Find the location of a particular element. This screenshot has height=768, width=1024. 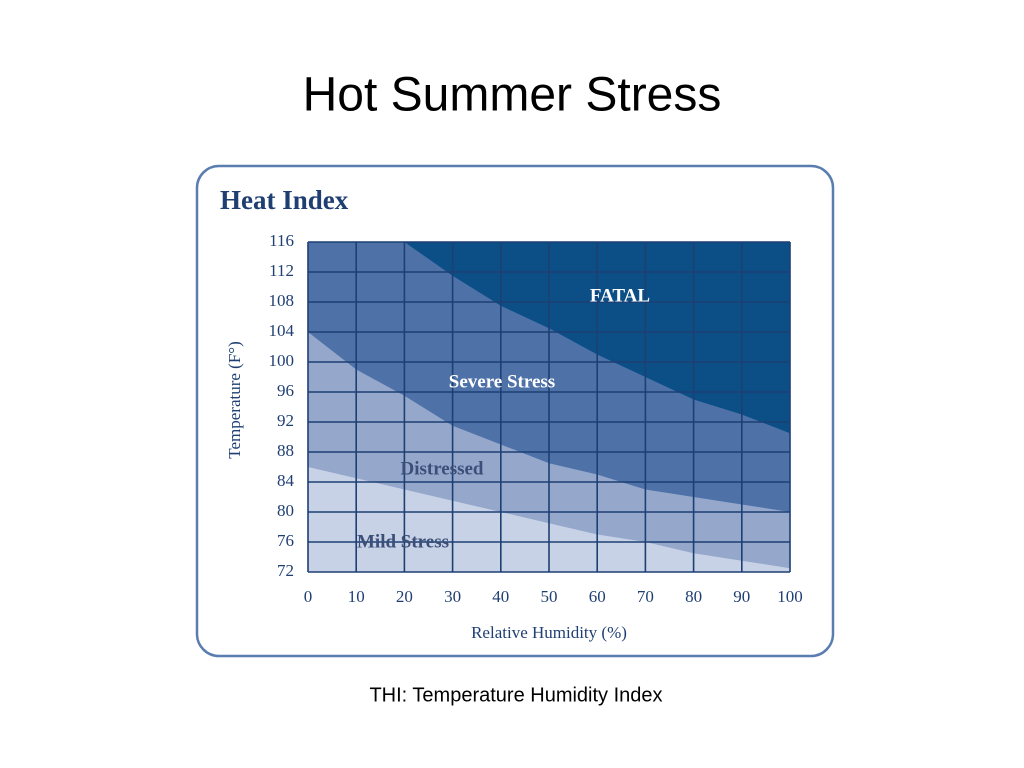

x-tick-label: 0 is located at coordinates (308, 596).